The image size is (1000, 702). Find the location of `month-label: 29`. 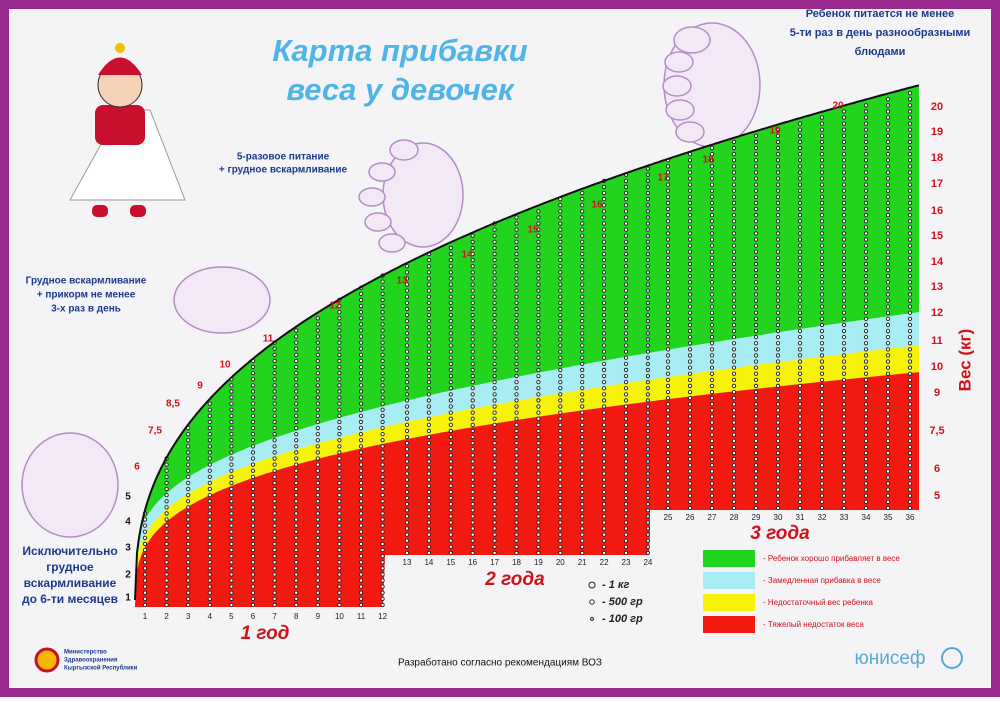

month-label: 29 is located at coordinates (756, 517).